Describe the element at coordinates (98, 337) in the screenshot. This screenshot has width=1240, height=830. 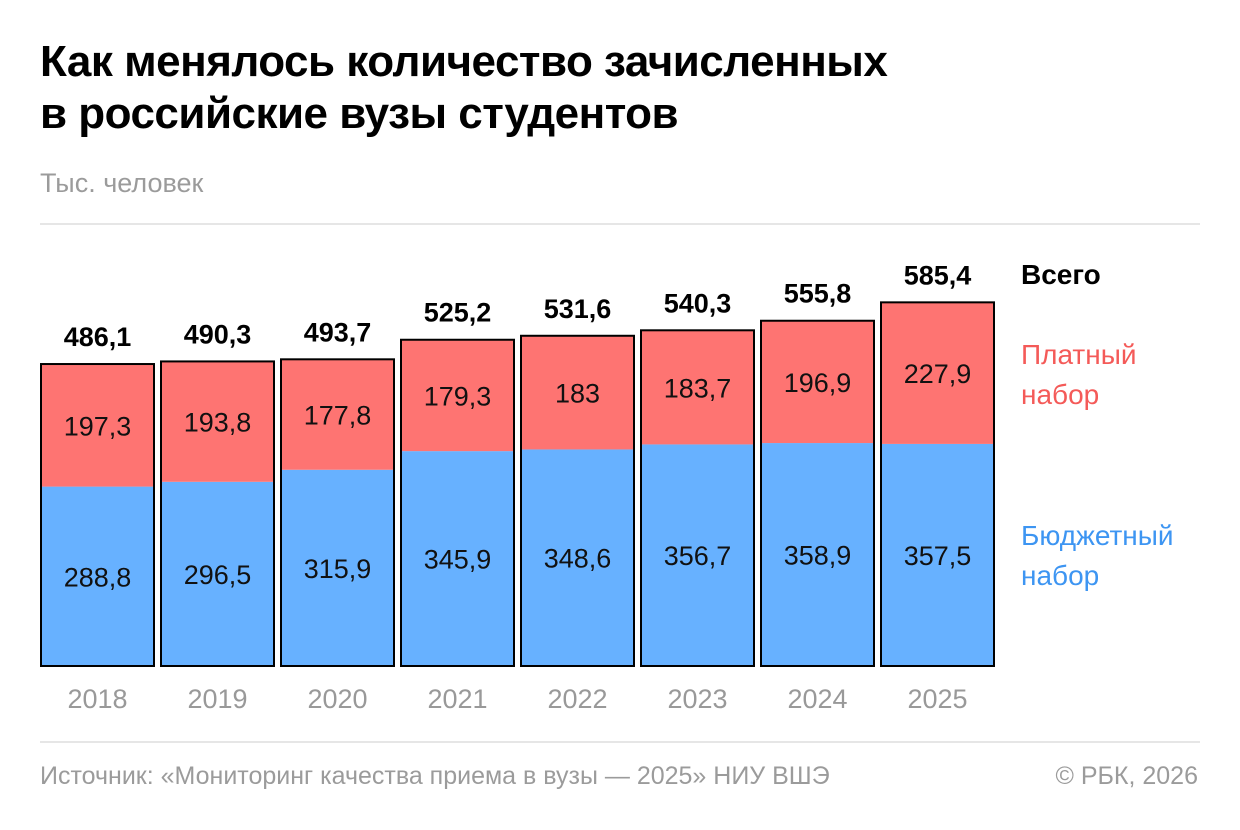
I see `label-total-2018: 486,1` at that location.